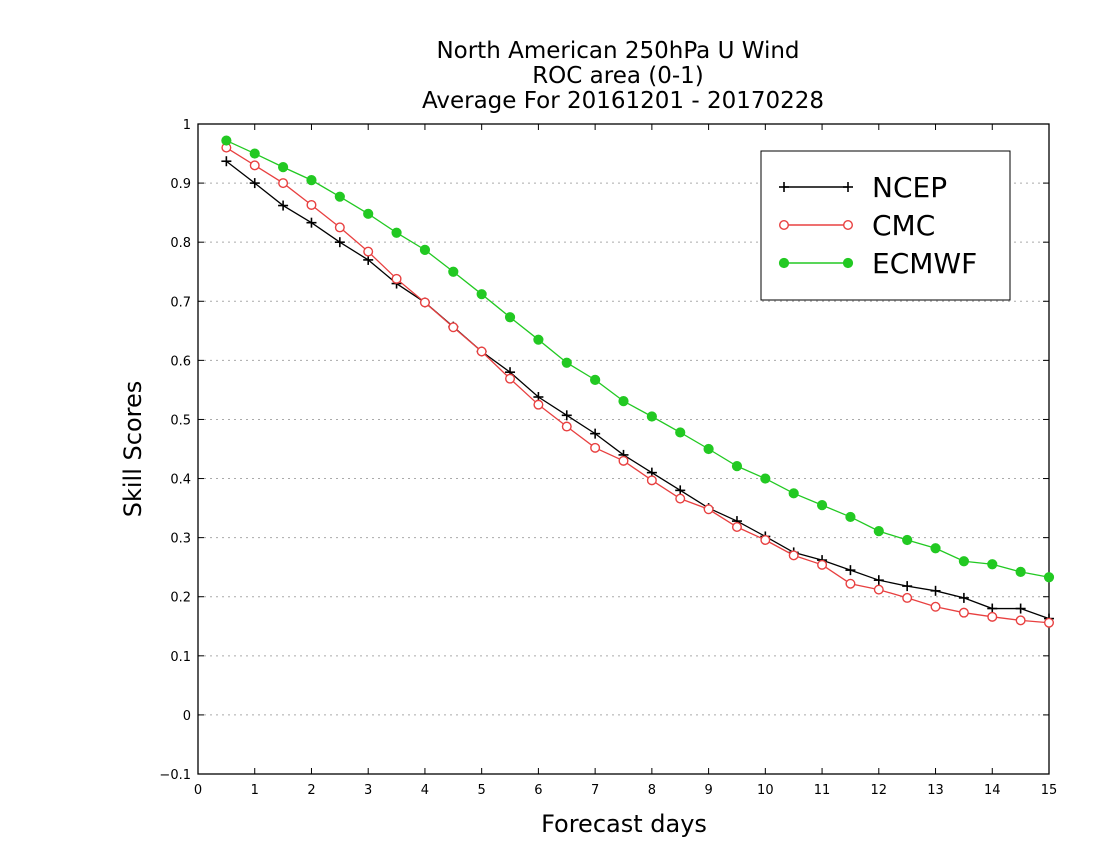  I want to click on x-tick-label: 9, so click(708, 790).